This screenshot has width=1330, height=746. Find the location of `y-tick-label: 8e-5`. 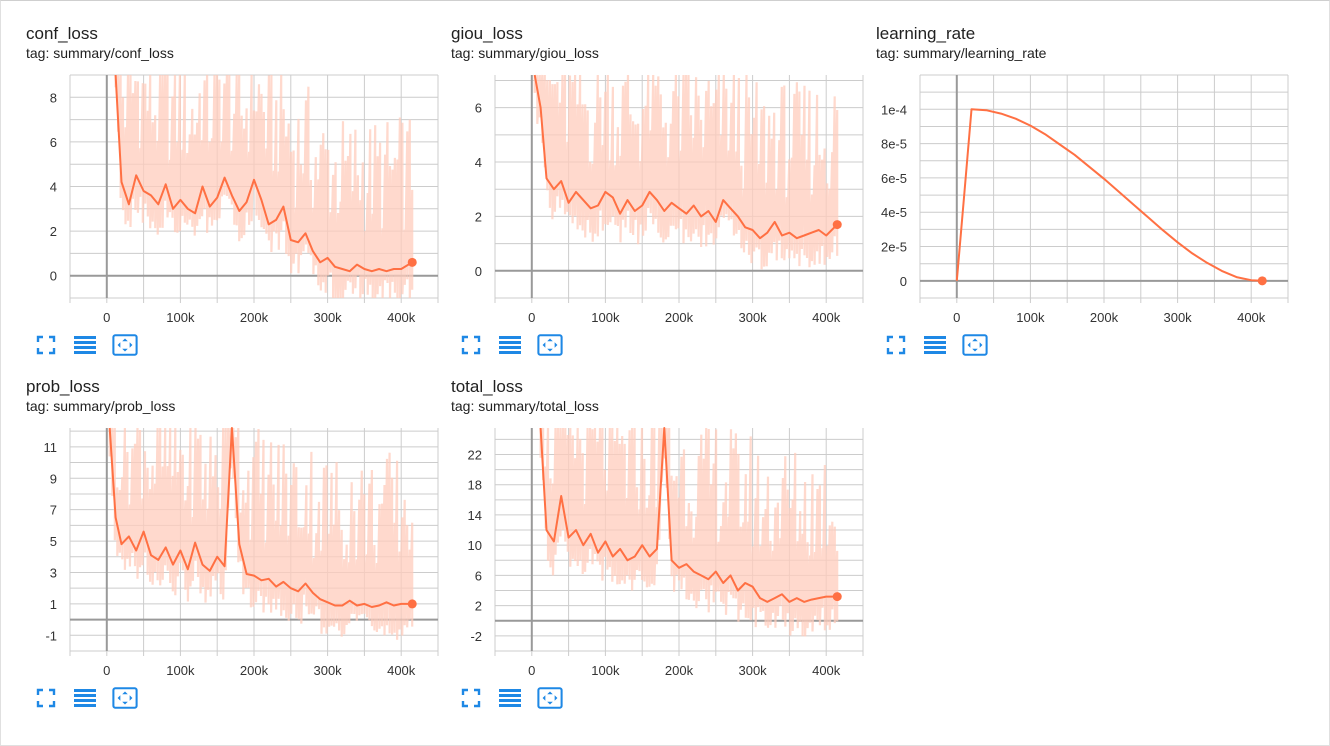

y-tick-label: 8e-5 is located at coordinates (894, 144).